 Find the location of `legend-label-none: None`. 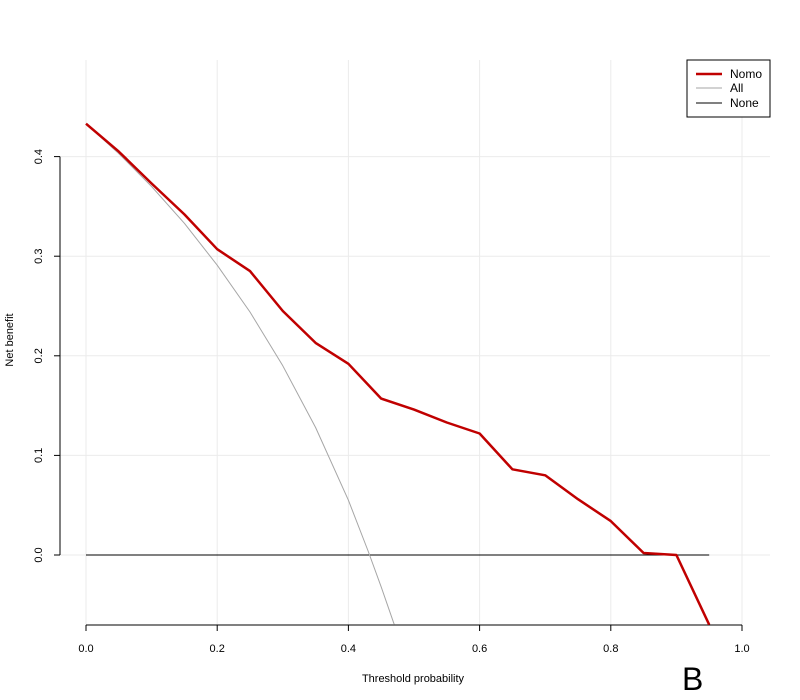

legend-label-none: None is located at coordinates (744, 103).